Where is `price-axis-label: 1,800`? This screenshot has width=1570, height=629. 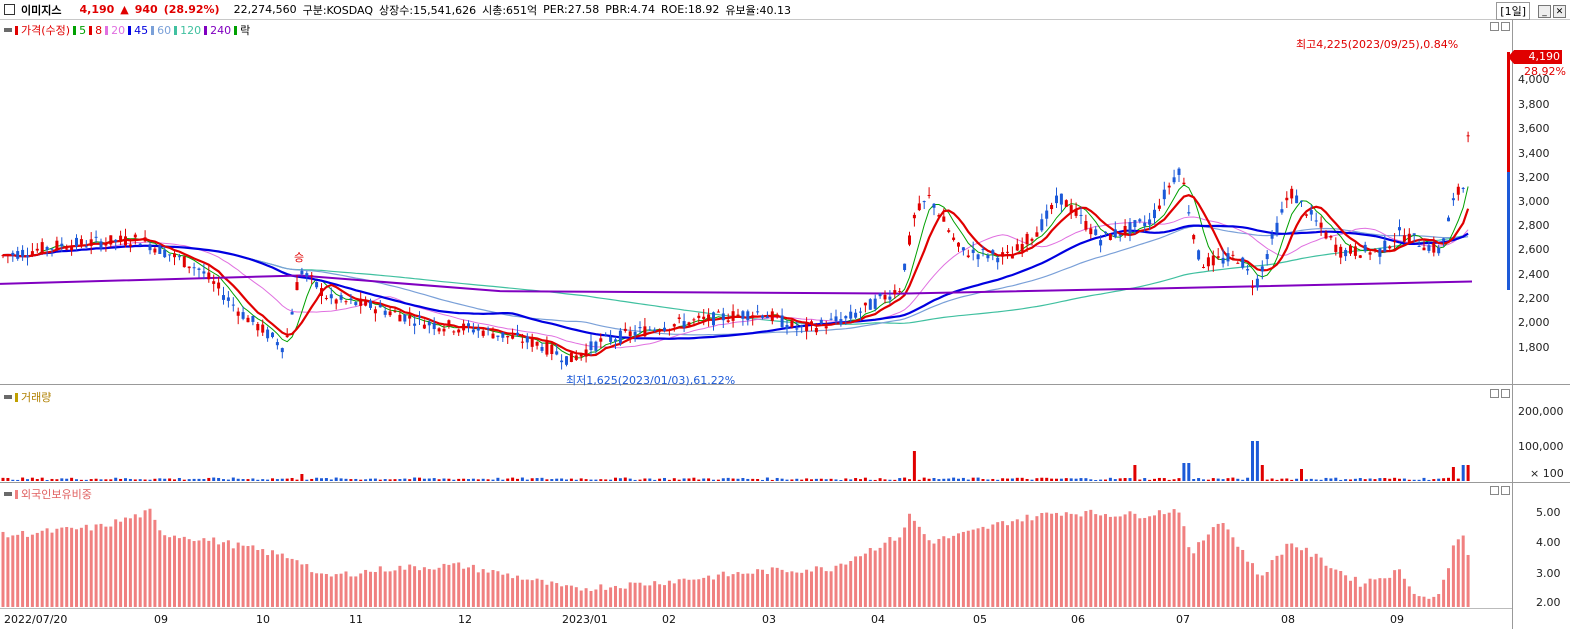
price-axis-label: 1,800 is located at coordinates (1534, 347).